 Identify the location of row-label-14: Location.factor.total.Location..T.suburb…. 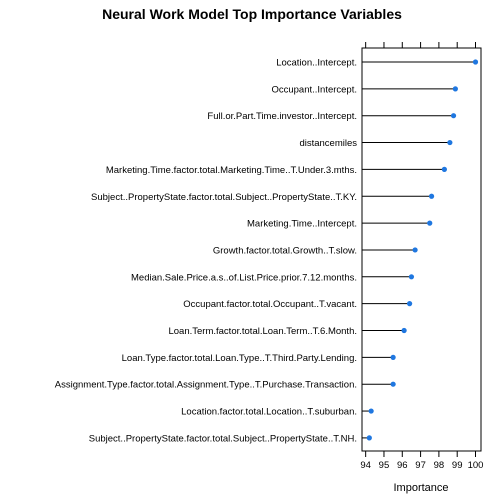
(269, 412).